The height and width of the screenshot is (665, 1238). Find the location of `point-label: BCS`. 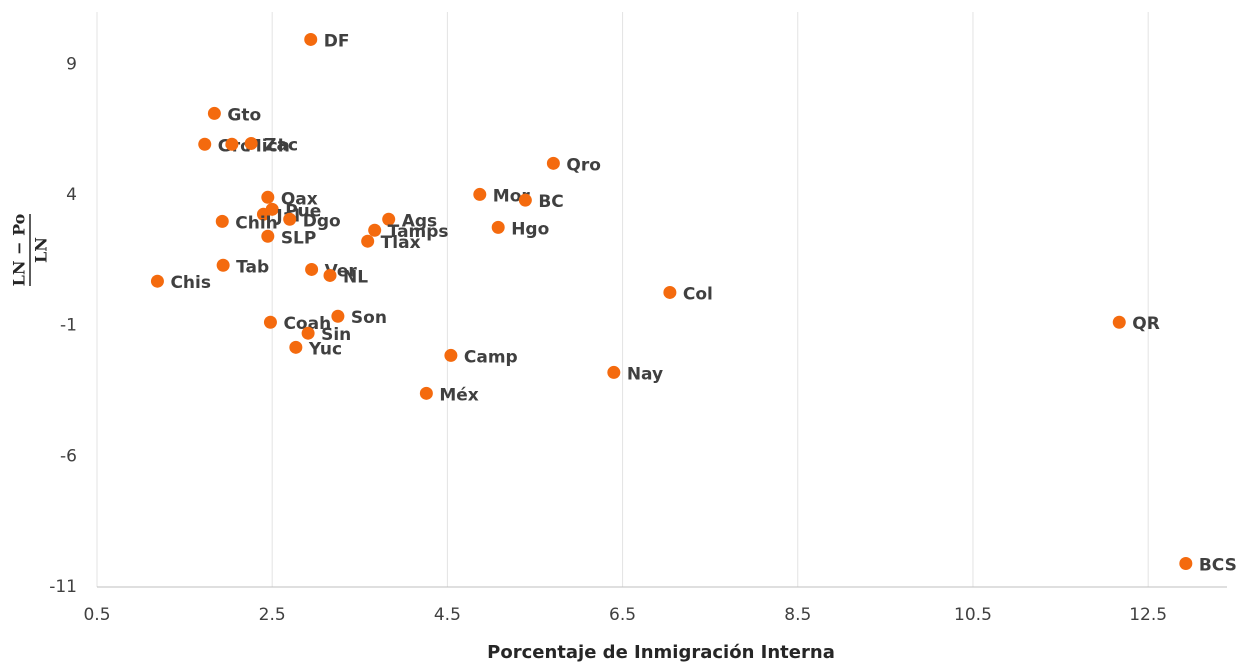

point-label: BCS is located at coordinates (1218, 565).